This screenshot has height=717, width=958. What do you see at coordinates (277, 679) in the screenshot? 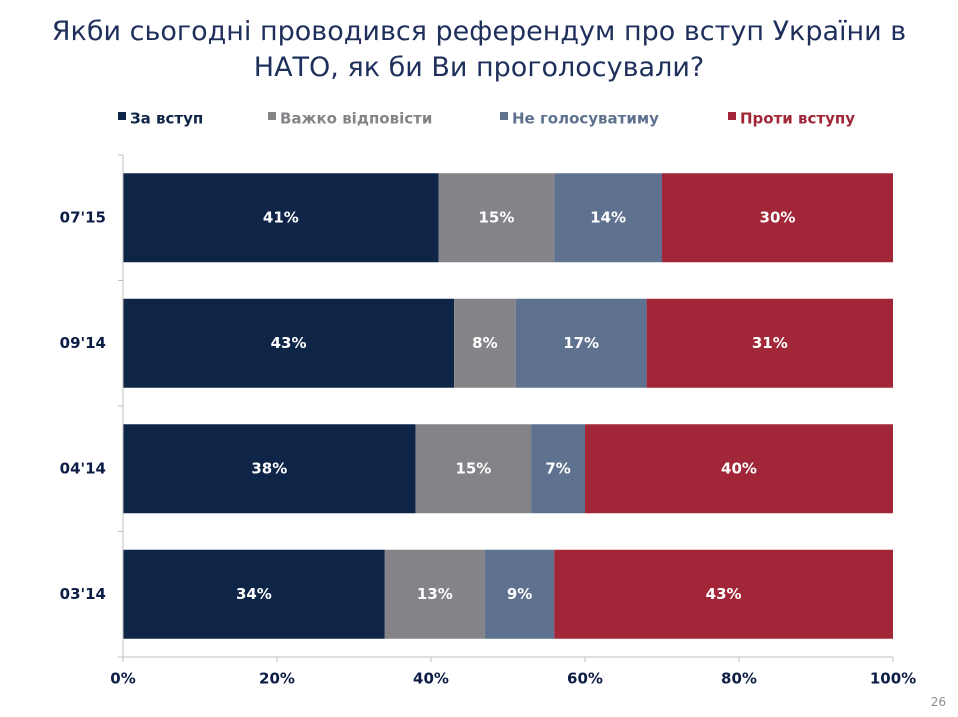
I see `x-tick-label: 20%` at bounding box center [277, 679].